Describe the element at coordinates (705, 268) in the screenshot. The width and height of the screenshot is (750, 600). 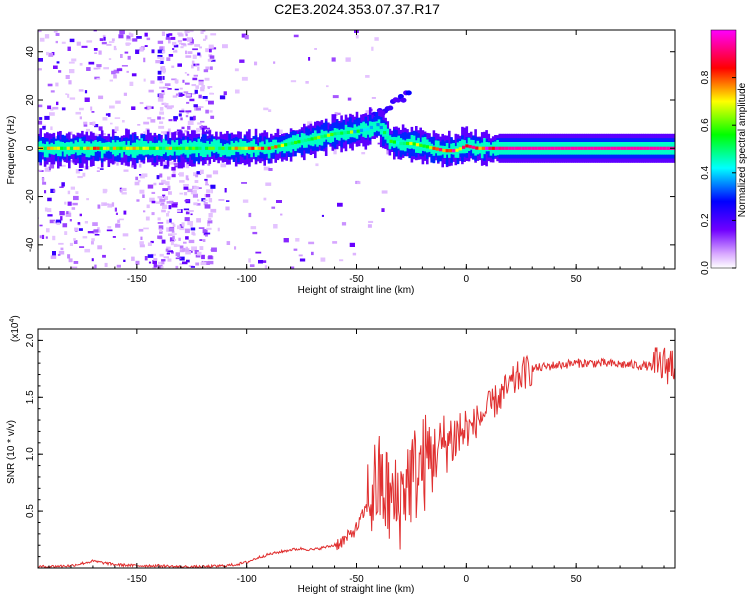
I see `colorbar-tick-label: 0.0` at that location.